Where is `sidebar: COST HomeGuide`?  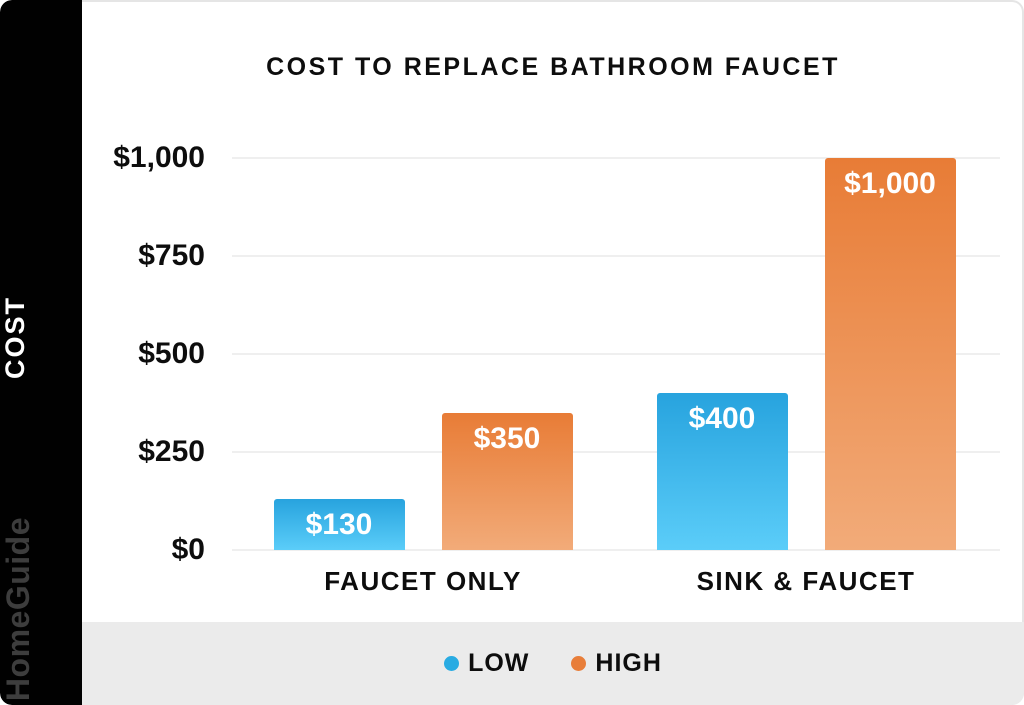 sidebar: COST HomeGuide is located at coordinates (41, 352).